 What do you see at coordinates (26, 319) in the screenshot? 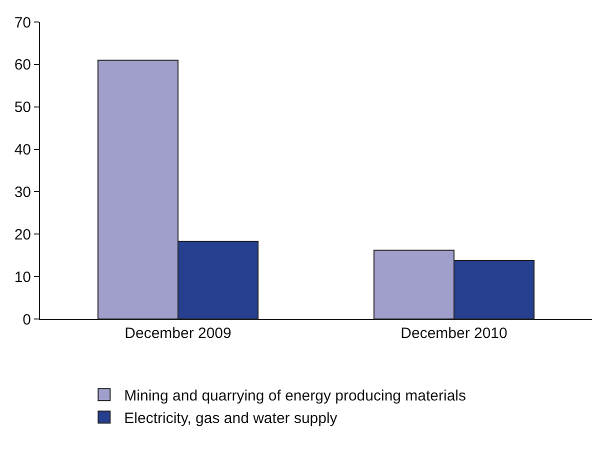
I see `y-tick-label: 0` at bounding box center [26, 319].